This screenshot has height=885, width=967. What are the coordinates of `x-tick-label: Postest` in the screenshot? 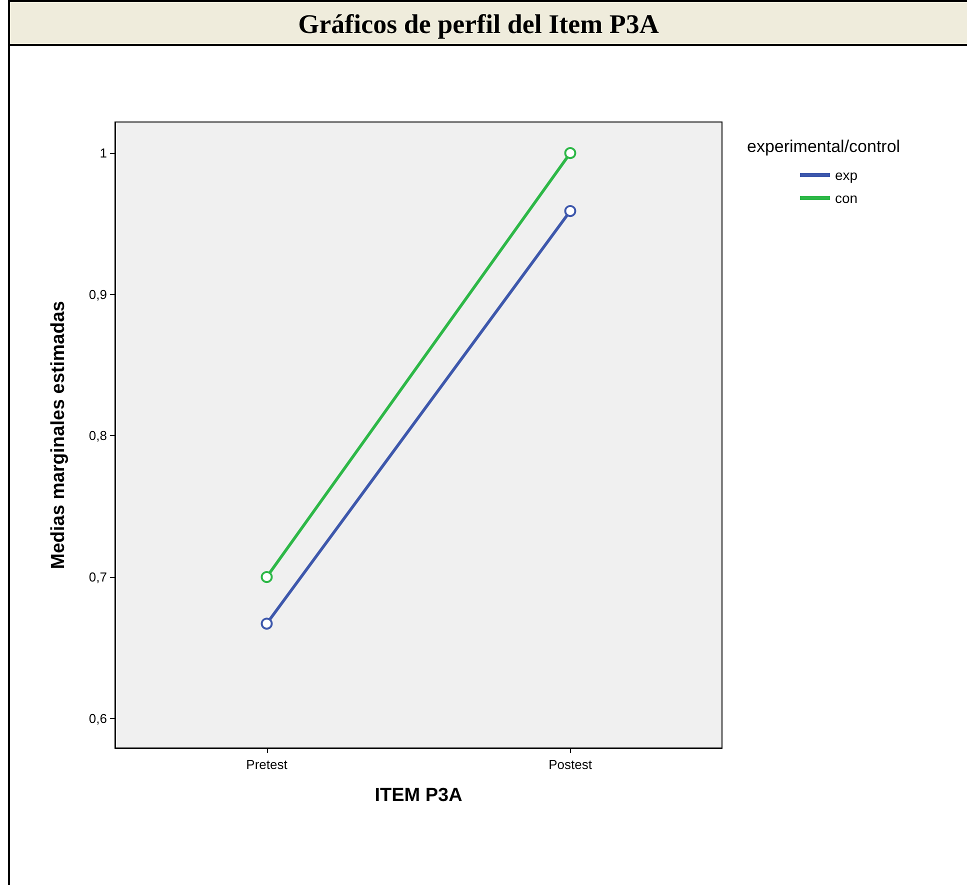 It's located at (570, 764).